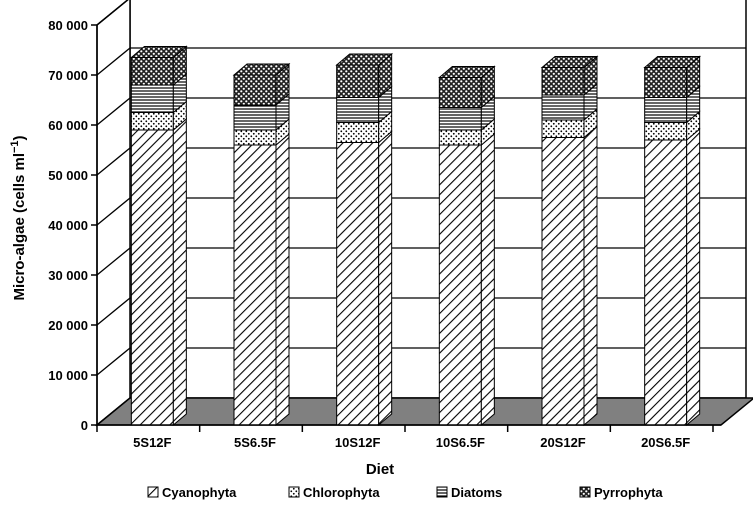  I want to click on legend-label: Chlorophyta, so click(341, 492).